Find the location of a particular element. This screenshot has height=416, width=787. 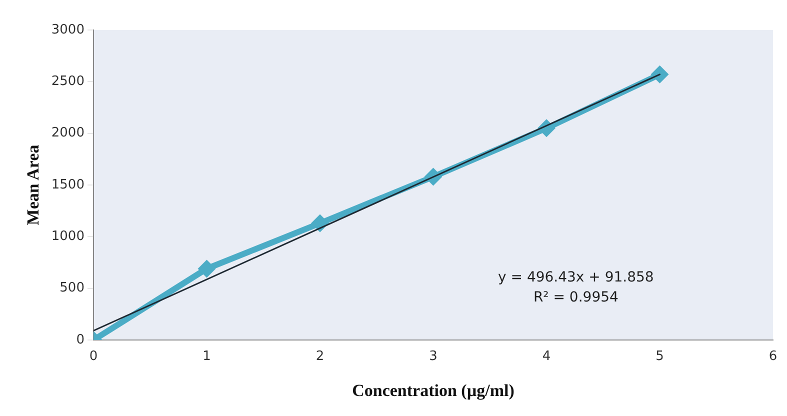

y-axis-title: Mean Area is located at coordinates (33, 185).